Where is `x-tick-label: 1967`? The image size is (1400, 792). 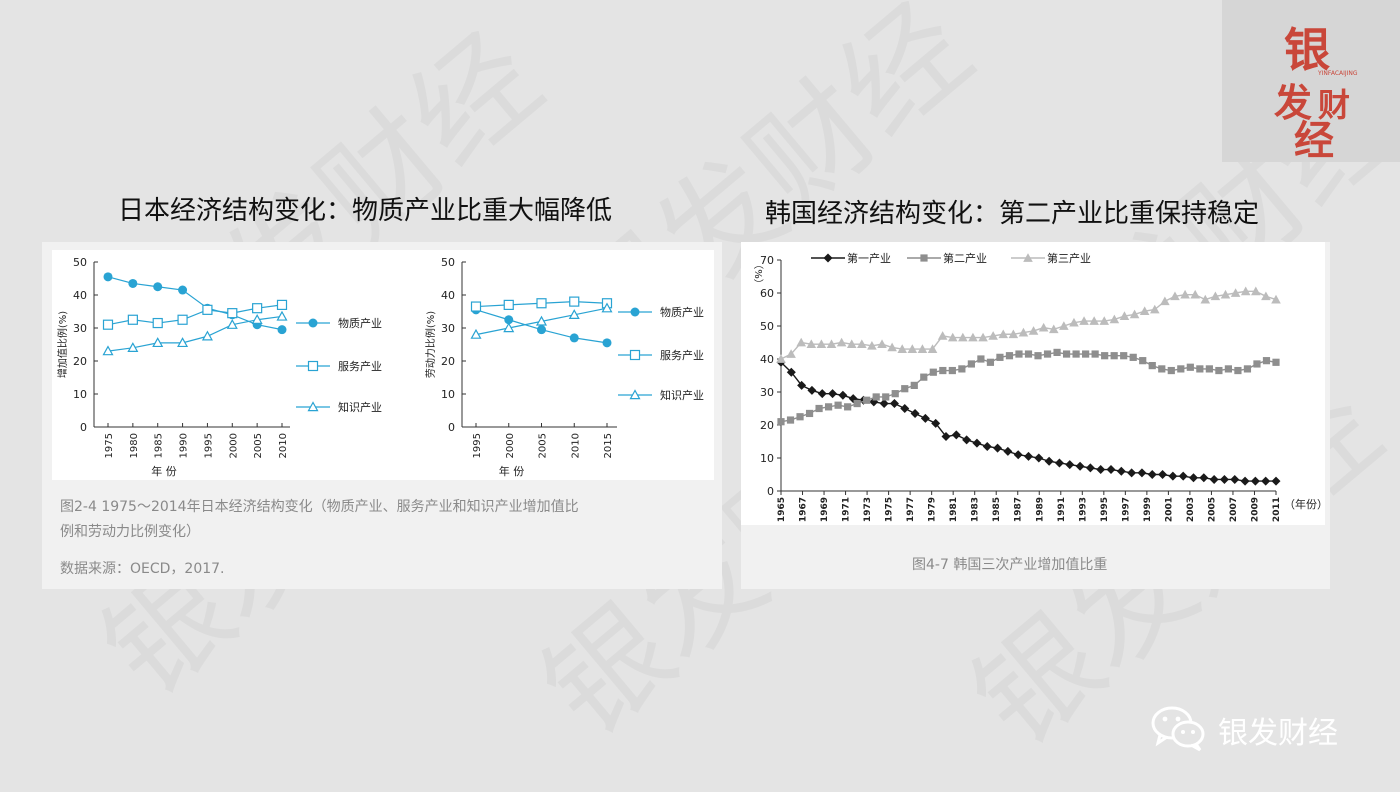
x-tick-label: 1967 is located at coordinates (804, 509).